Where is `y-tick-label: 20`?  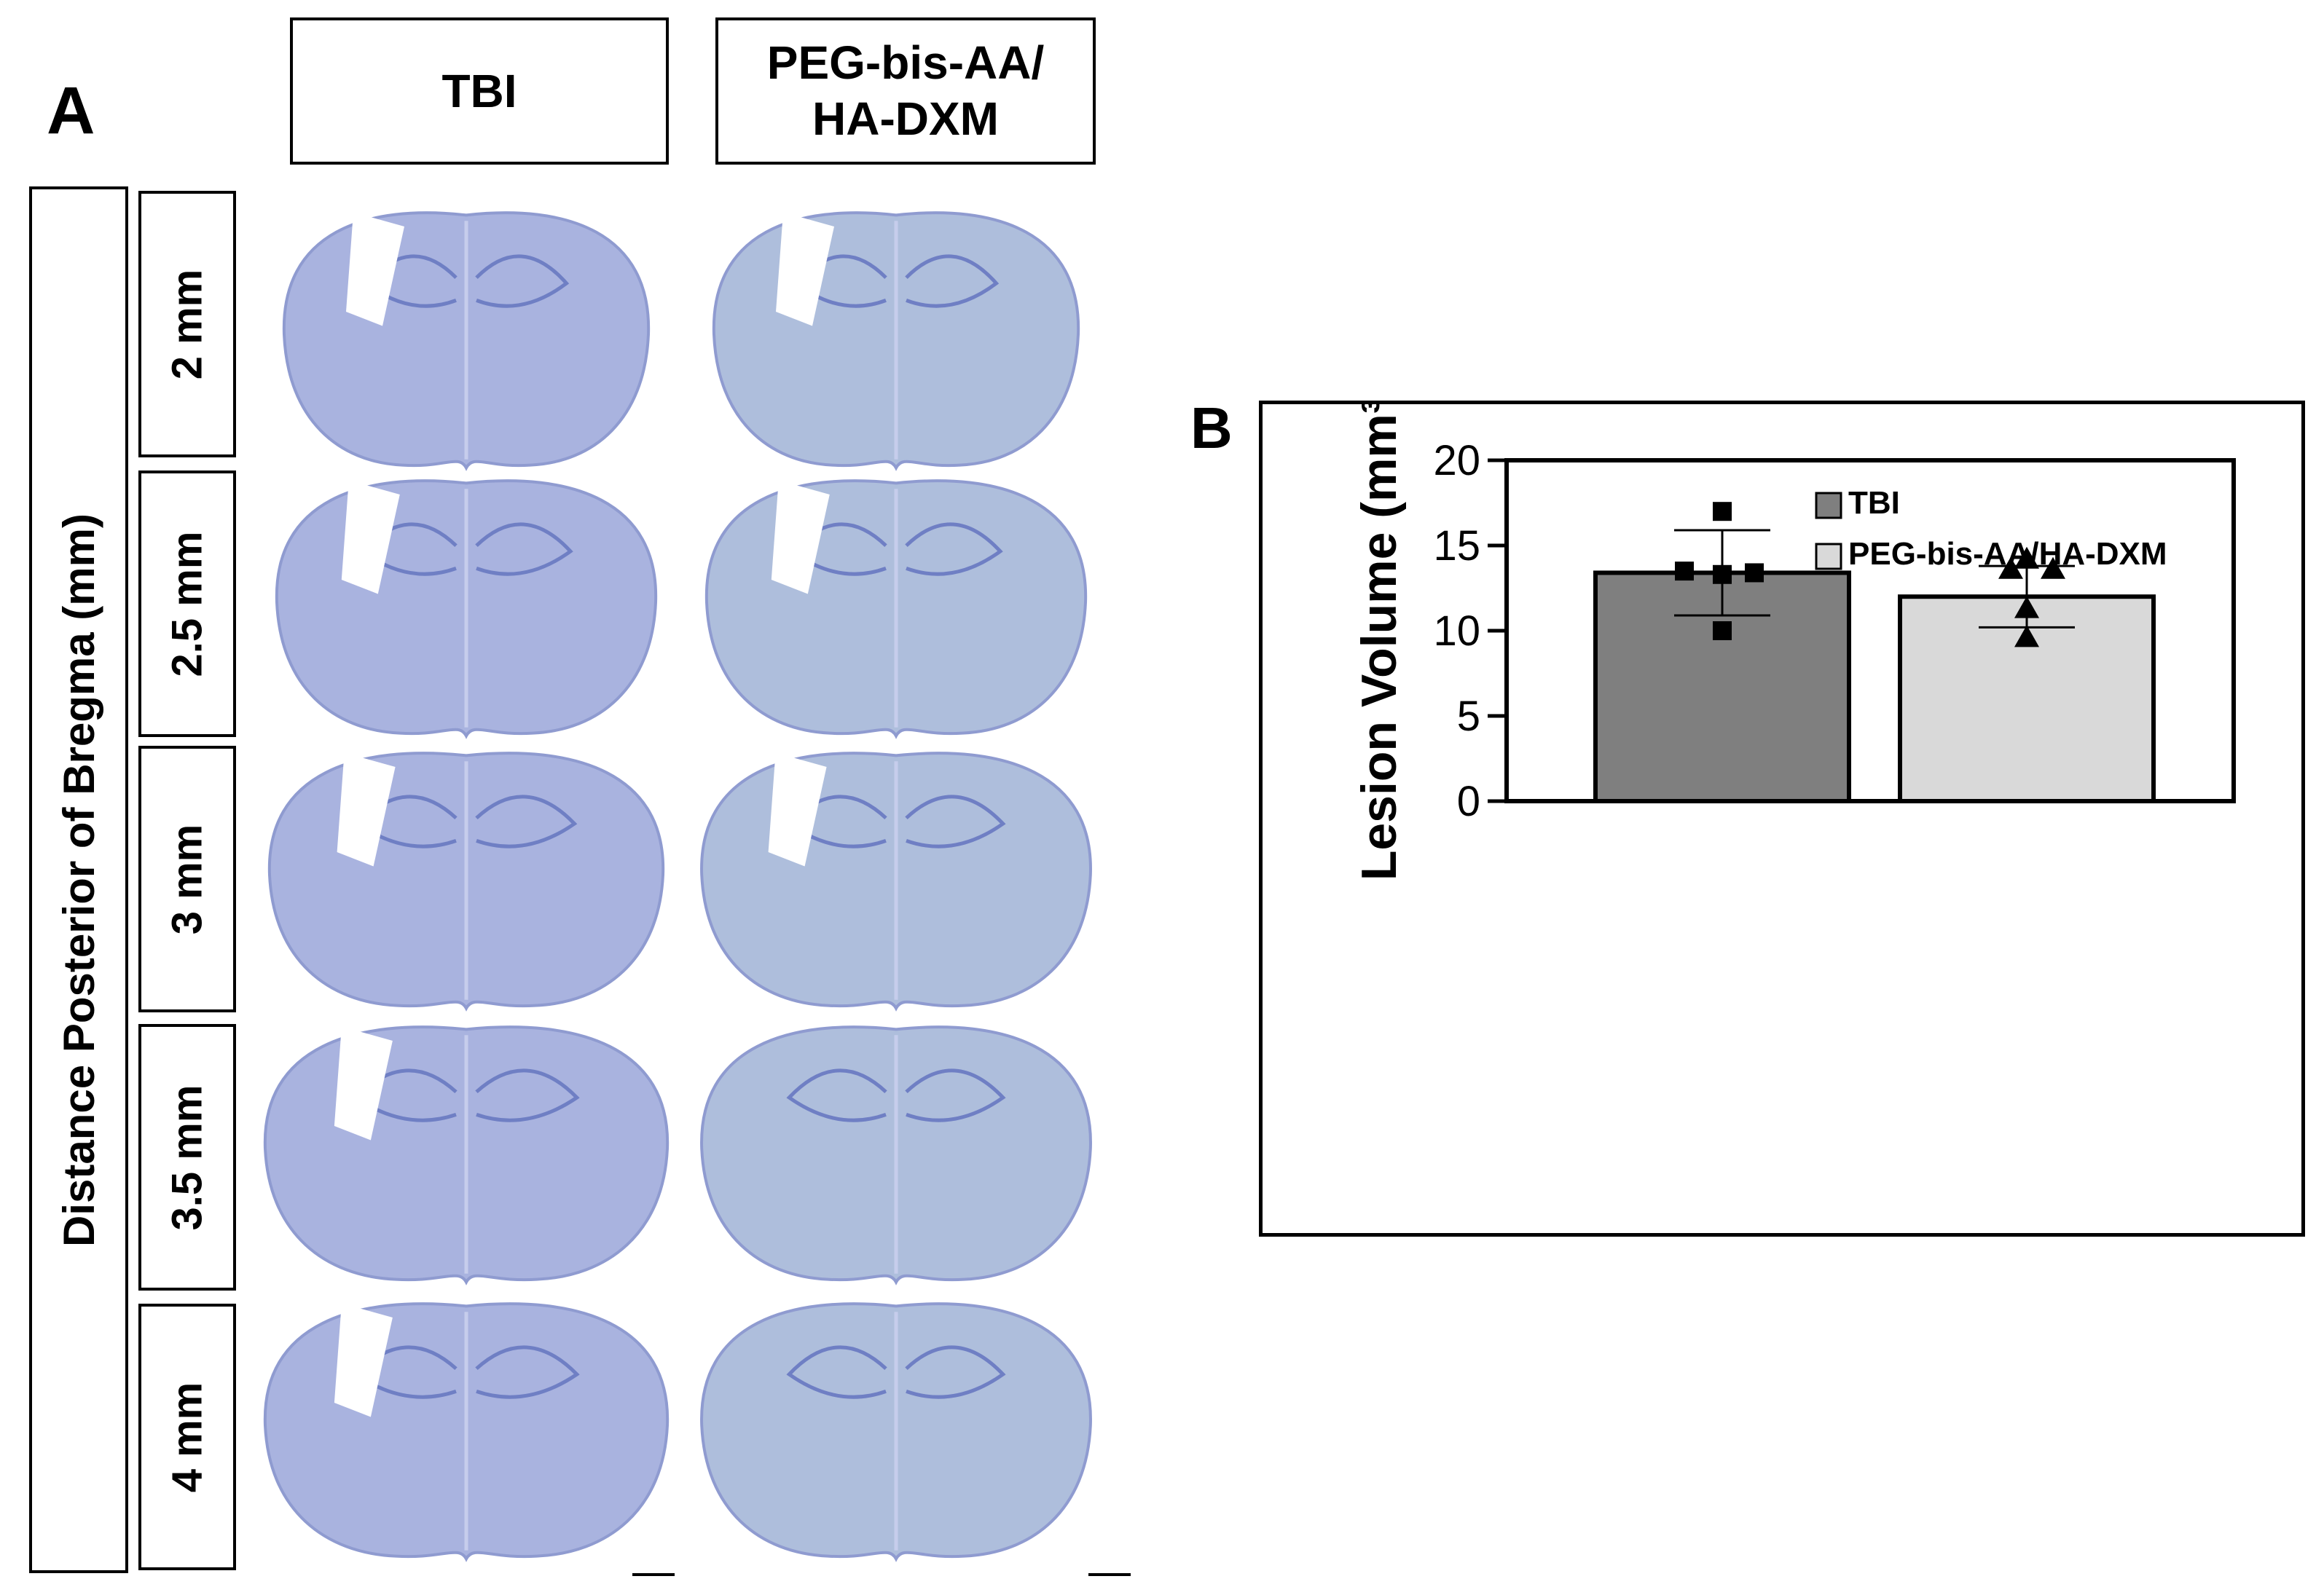
y-tick-label: 20 is located at coordinates (1456, 460).